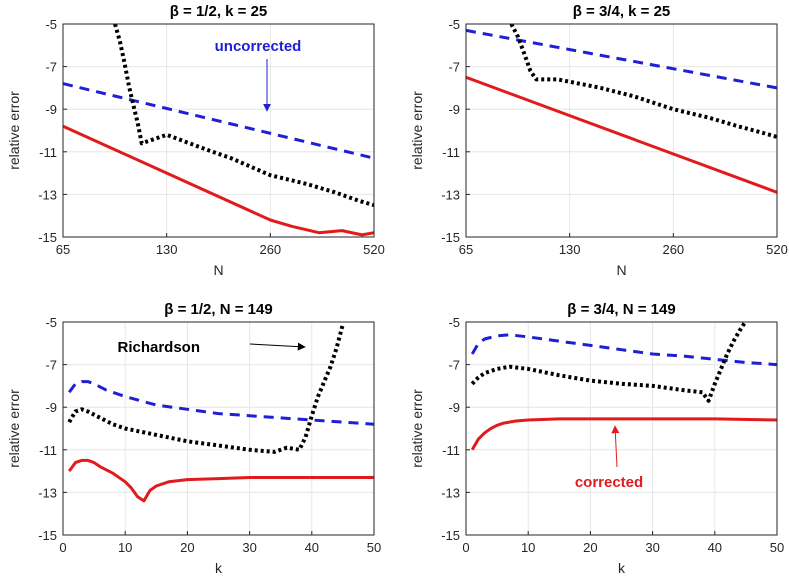 The width and height of the screenshot is (789, 581). I want to click on annotation-richardson-label: Richardson, so click(158, 347).